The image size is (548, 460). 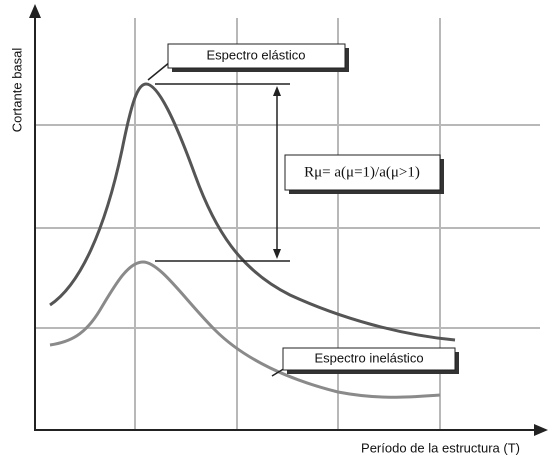 What do you see at coordinates (440, 447) in the screenshot?
I see `x-axis-label: Período de la estructura (T)` at bounding box center [440, 447].